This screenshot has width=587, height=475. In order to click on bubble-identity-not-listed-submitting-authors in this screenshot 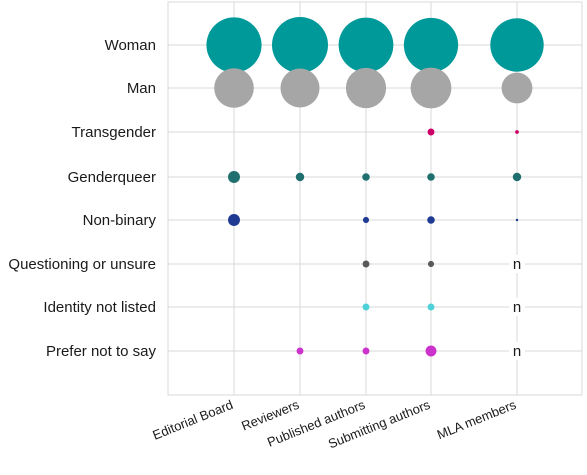, I will do `click(431, 307)`.